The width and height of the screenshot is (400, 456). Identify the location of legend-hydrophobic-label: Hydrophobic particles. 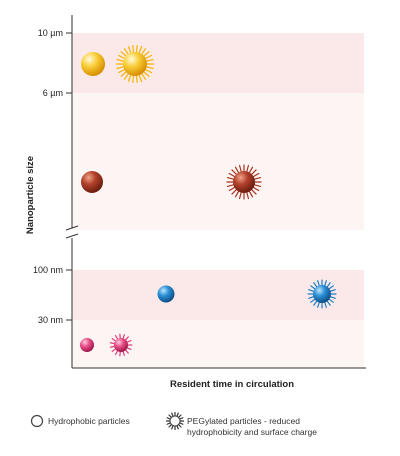
(89, 421).